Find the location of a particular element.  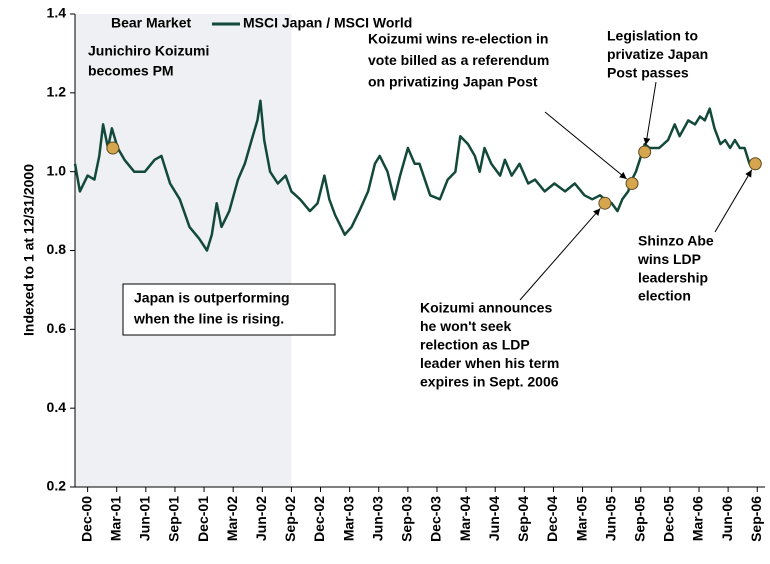

note-text: Japan is outperforming is located at coordinates (212, 298).